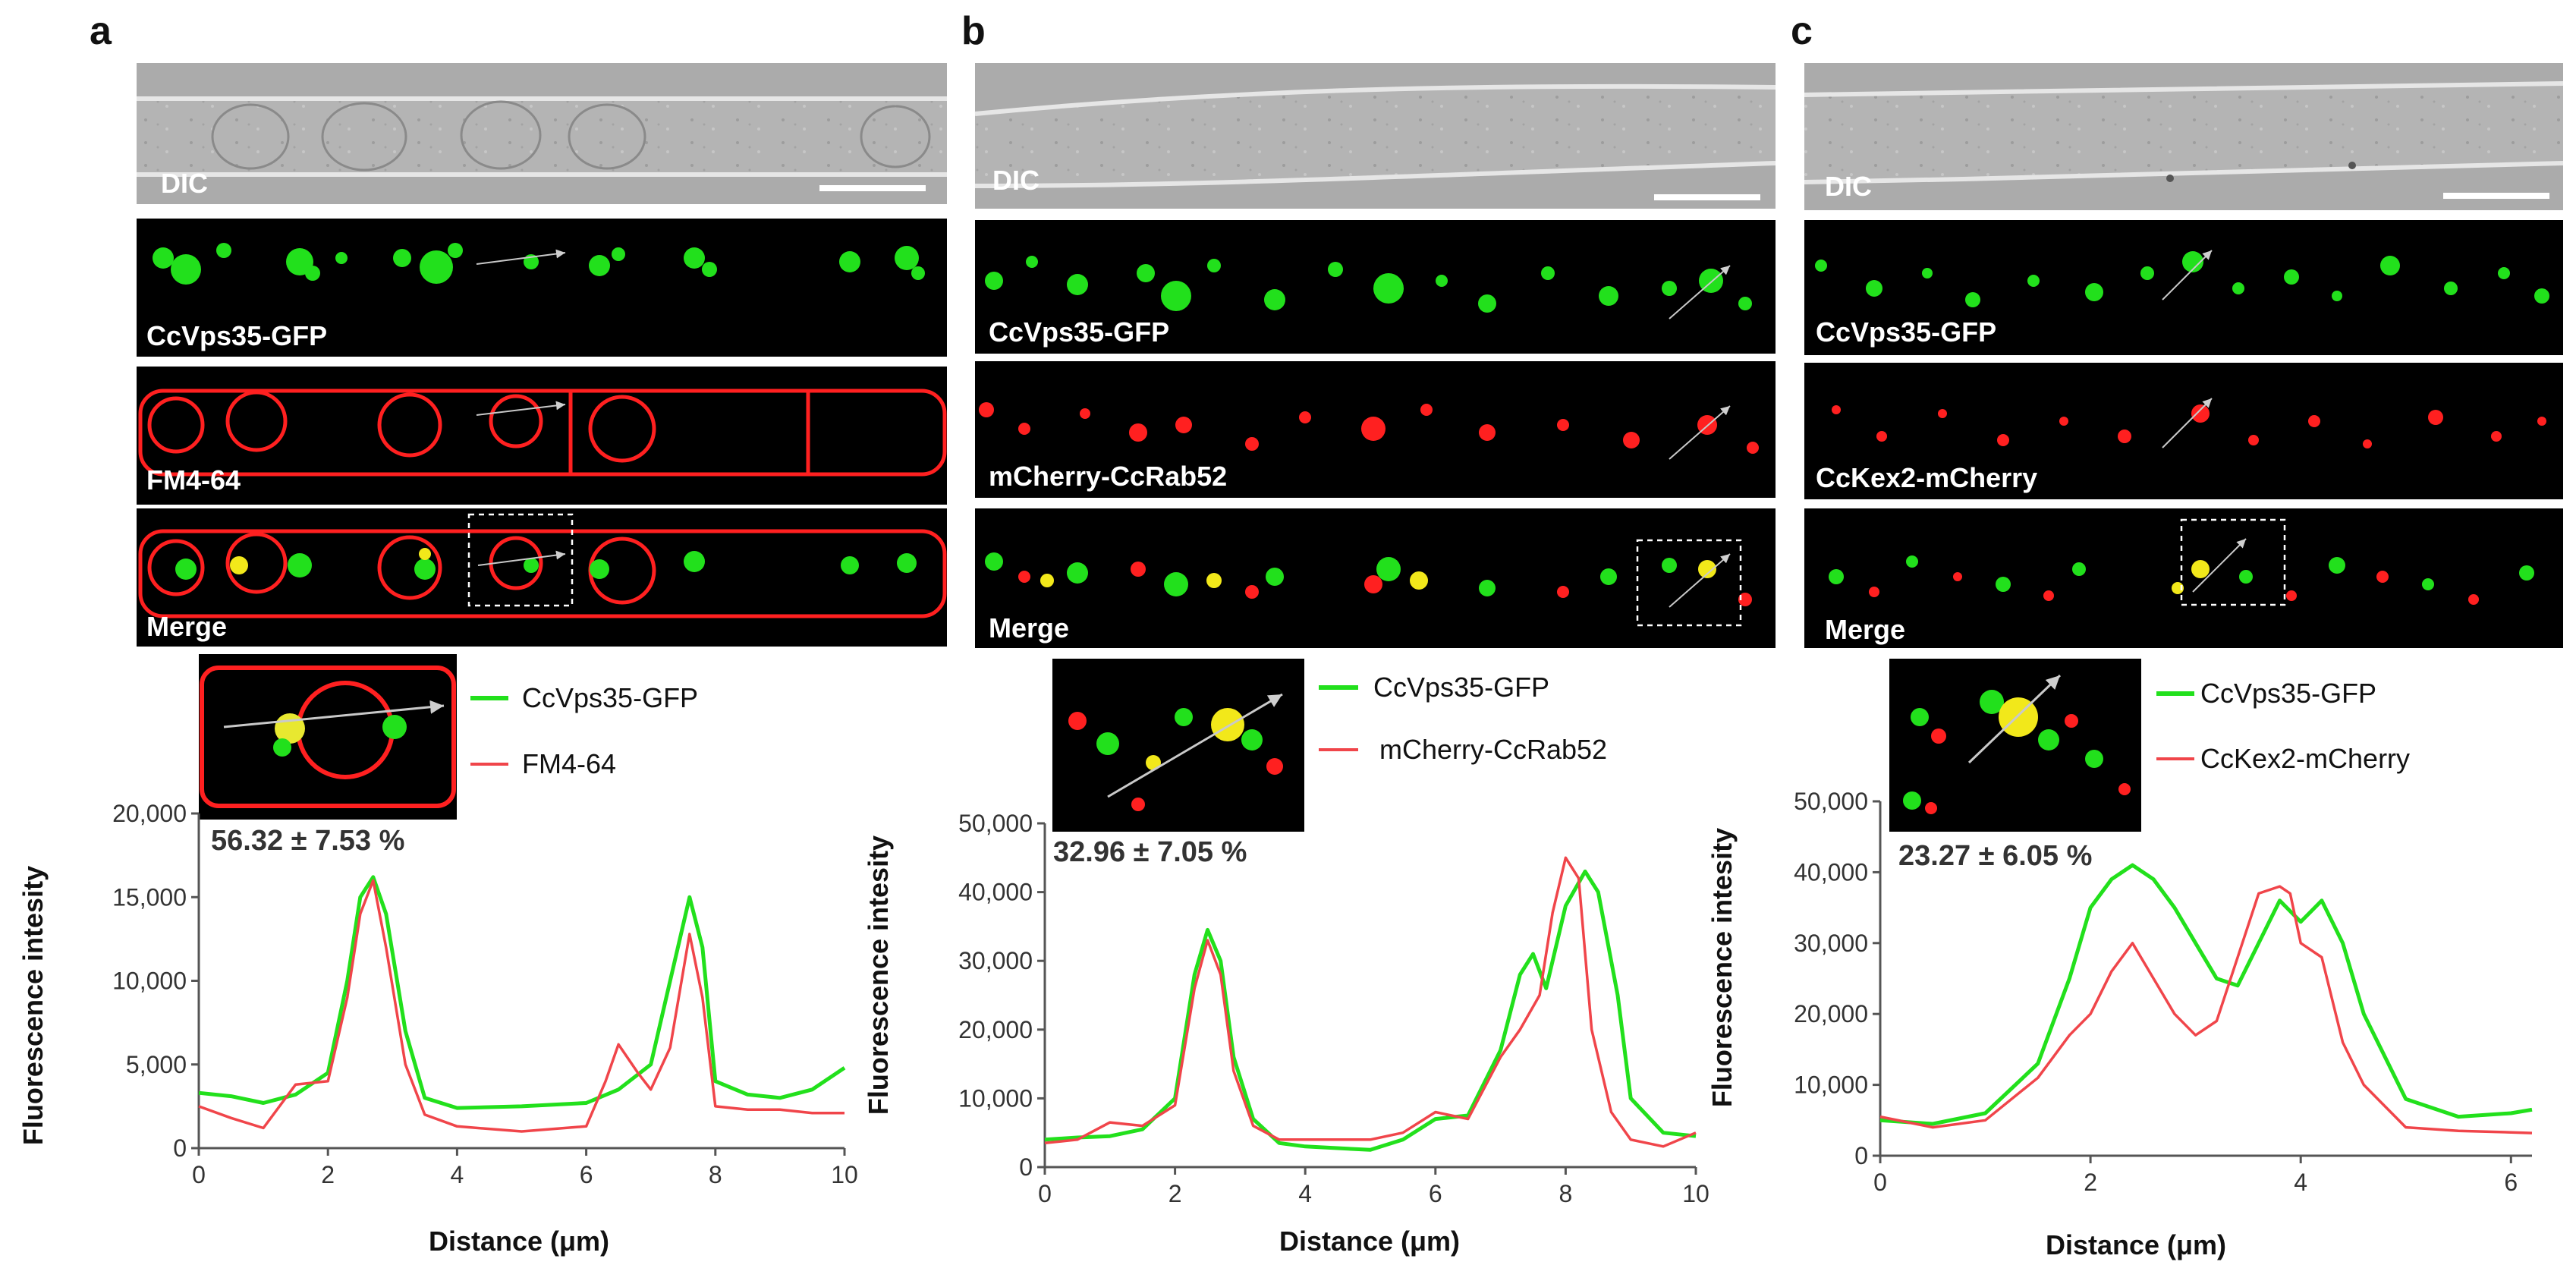 This screenshot has height=1287, width=2576. What do you see at coordinates (1848, 187) in the screenshot?
I see `panel-c-dic-label: DIC` at bounding box center [1848, 187].